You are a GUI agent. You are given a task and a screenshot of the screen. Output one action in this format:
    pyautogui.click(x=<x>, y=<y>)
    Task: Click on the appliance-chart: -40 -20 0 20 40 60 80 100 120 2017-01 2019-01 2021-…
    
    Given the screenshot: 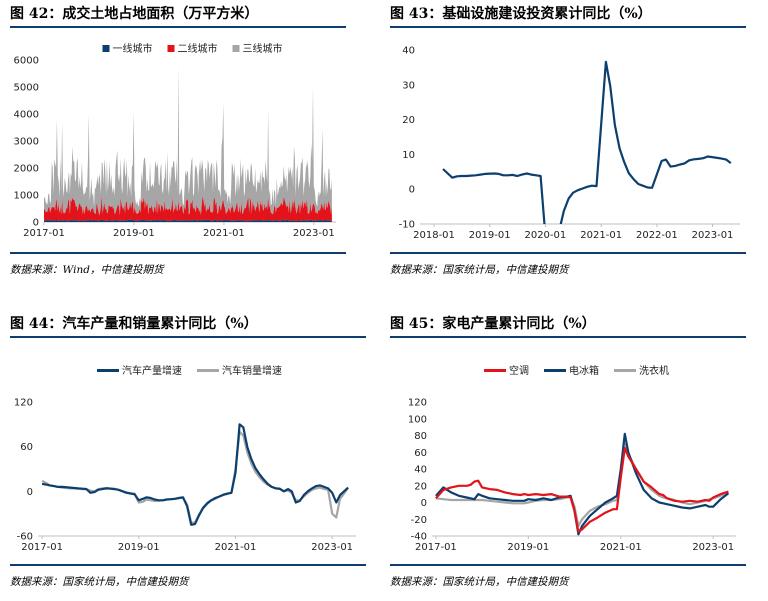 What is the action you would take?
    pyautogui.click(x=572, y=458)
    